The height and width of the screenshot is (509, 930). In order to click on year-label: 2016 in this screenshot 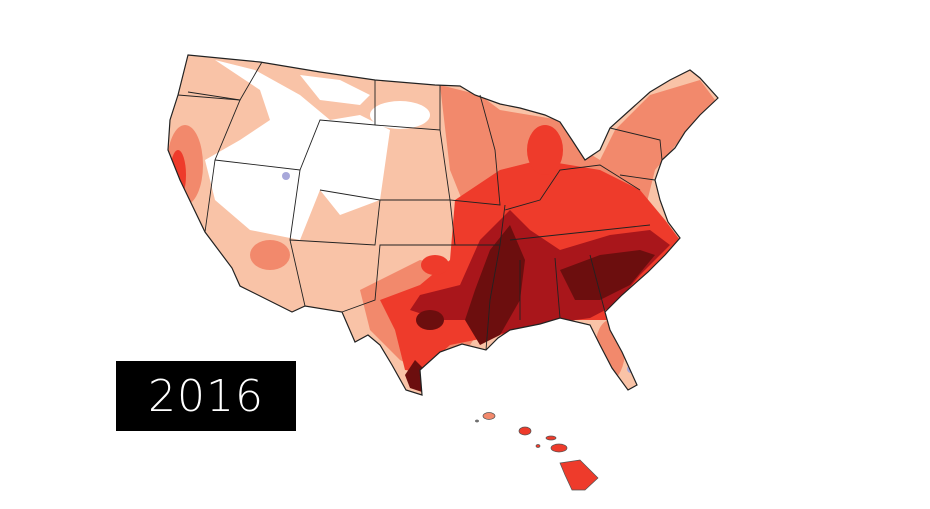, I will do `click(206, 396)`.